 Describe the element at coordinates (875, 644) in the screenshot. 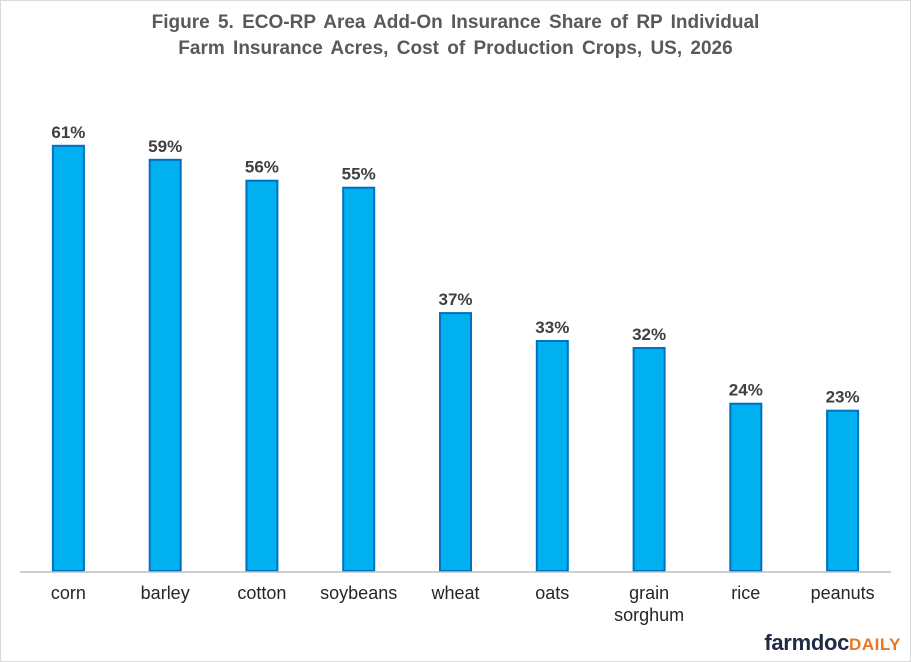

I see `logo-part-2: DAILY` at that location.